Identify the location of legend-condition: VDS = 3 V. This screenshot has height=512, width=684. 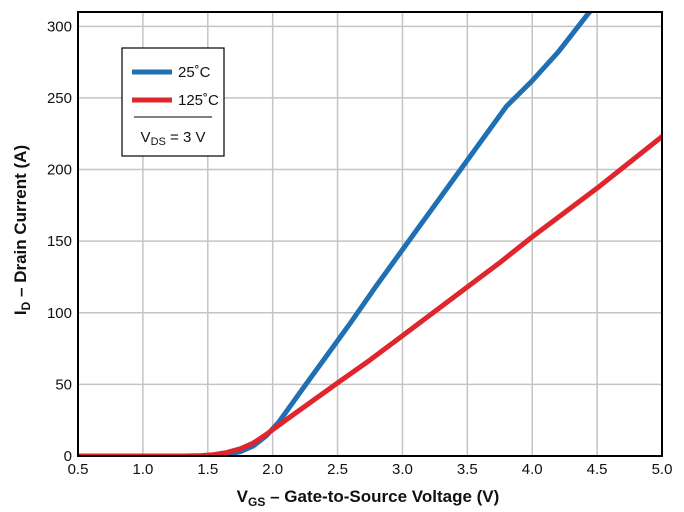
(173, 138).